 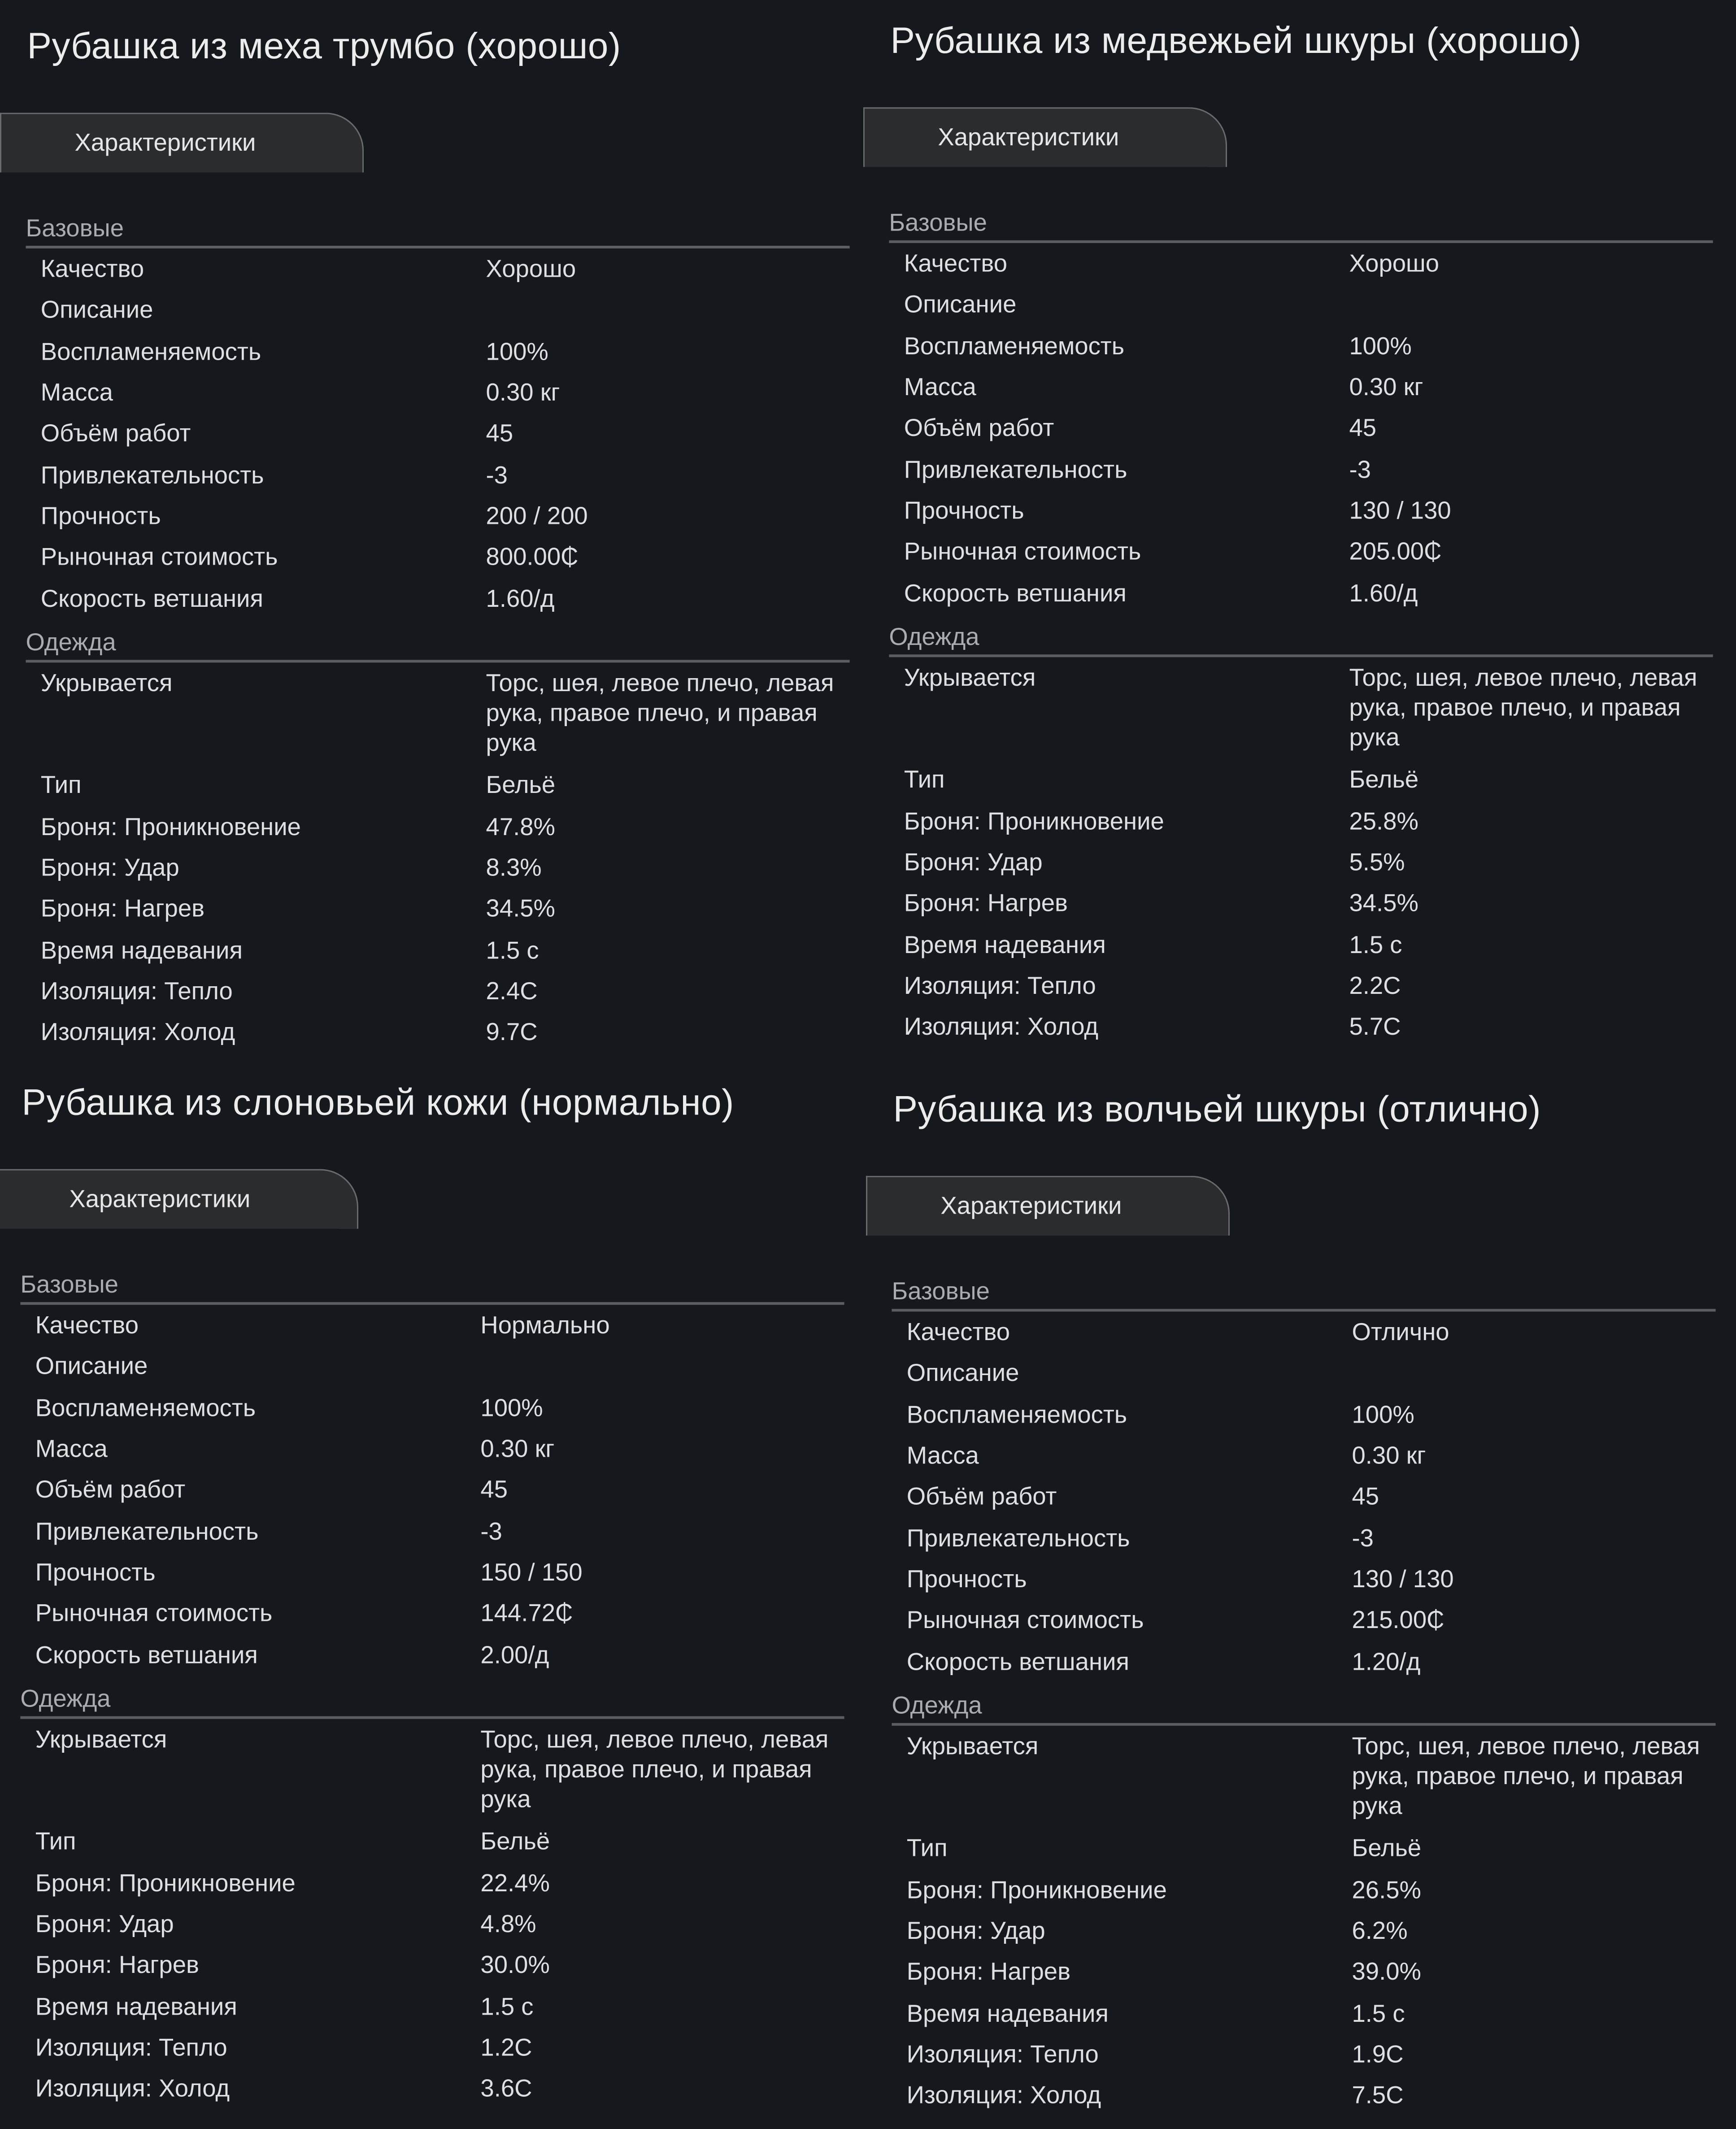 What do you see at coordinates (531, 1572) in the screenshot?
I see `stat-value: 150 / 150` at bounding box center [531, 1572].